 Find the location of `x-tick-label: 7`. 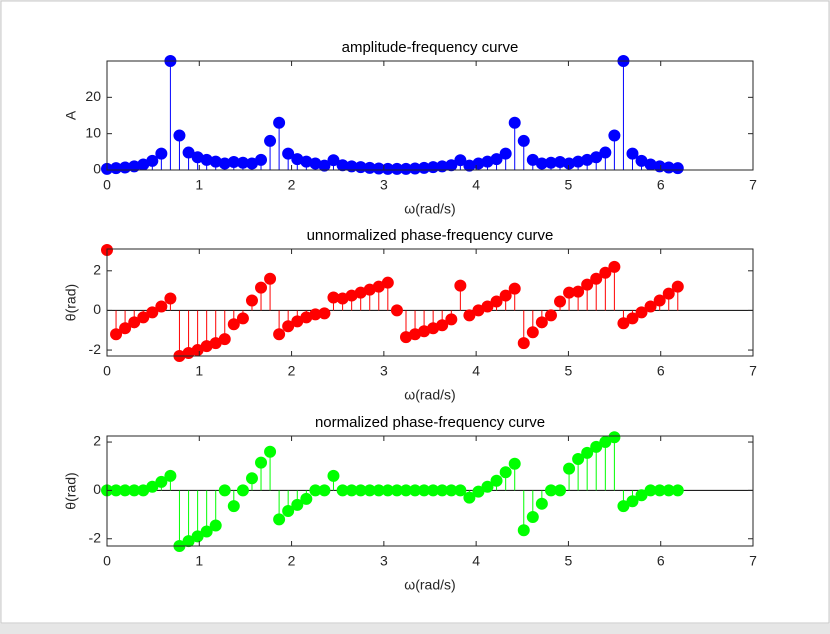

x-tick-label: 7 is located at coordinates (753, 185).